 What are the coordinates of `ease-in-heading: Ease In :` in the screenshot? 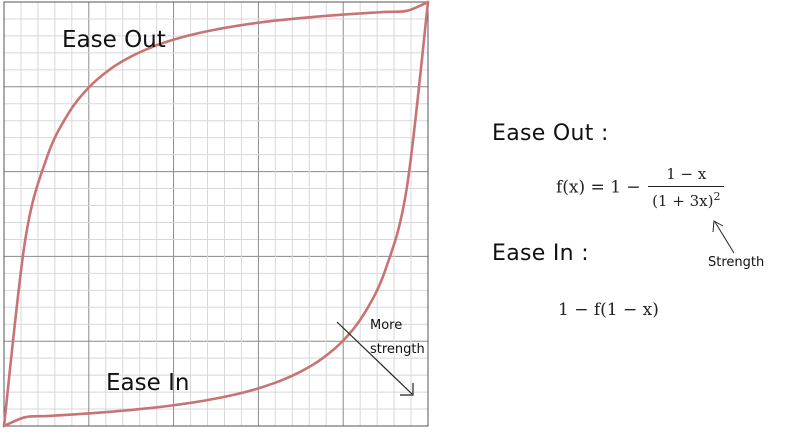 It's located at (540, 253).